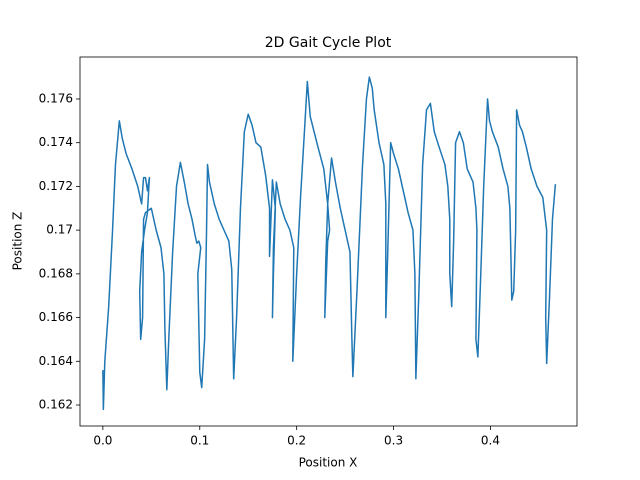 Image resolution: width=640 pixels, height=480 pixels. I want to click on y-tick-label: 0.166, so click(56, 317).